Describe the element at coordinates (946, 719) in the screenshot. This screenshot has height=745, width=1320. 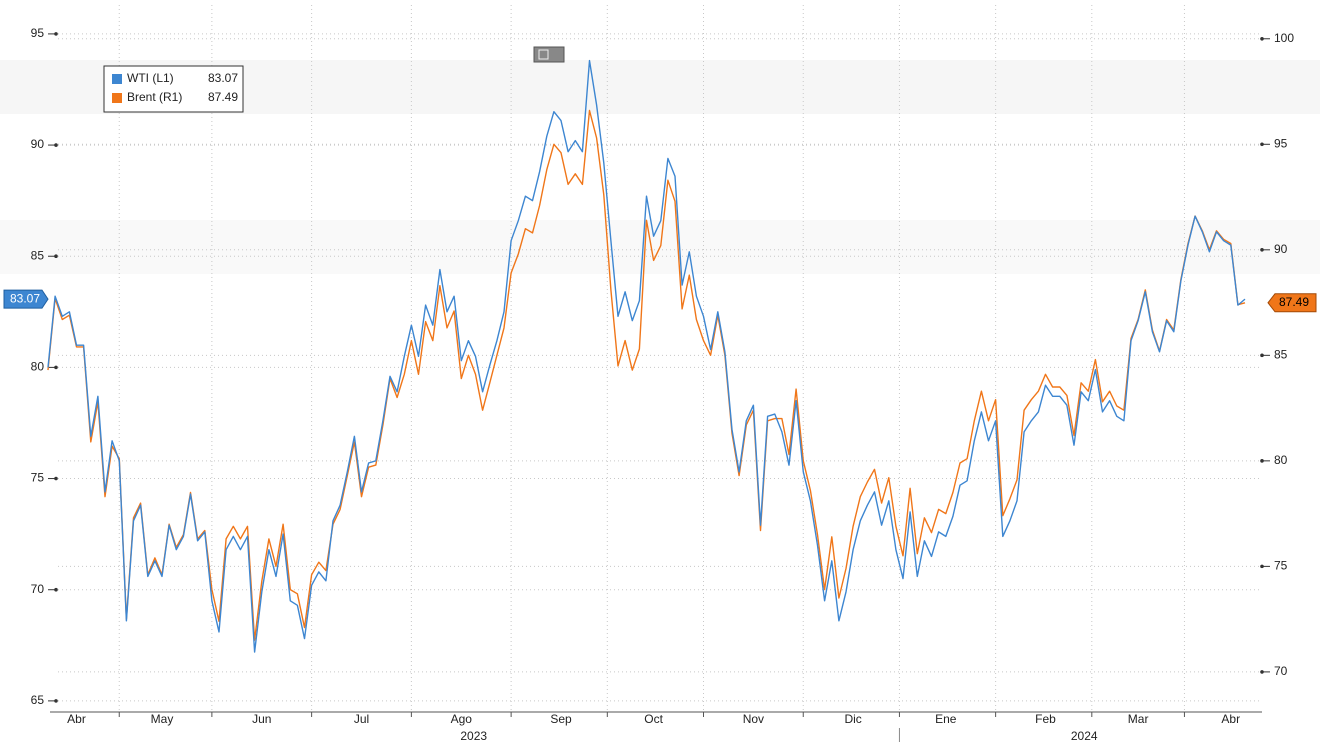
I see `x-tick-label: Ene` at that location.